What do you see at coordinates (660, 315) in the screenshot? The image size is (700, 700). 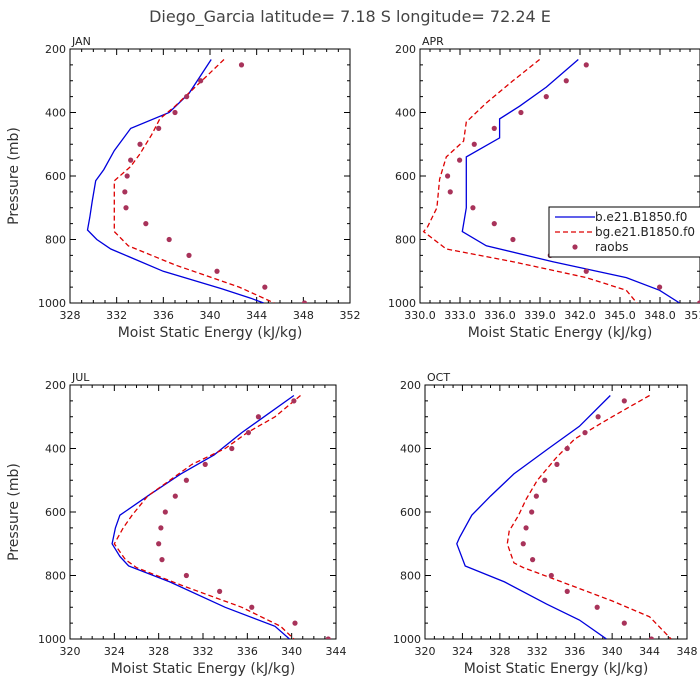 I see `x-tick-label: 348.0` at bounding box center [660, 315].